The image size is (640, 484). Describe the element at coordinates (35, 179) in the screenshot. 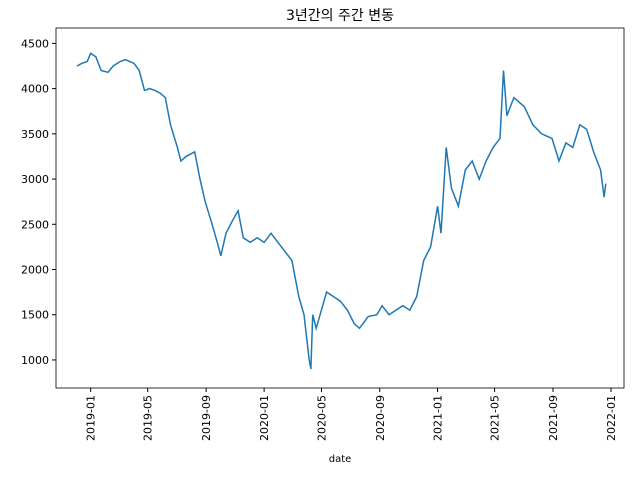

I see `y-tick-label: 3000` at that location.